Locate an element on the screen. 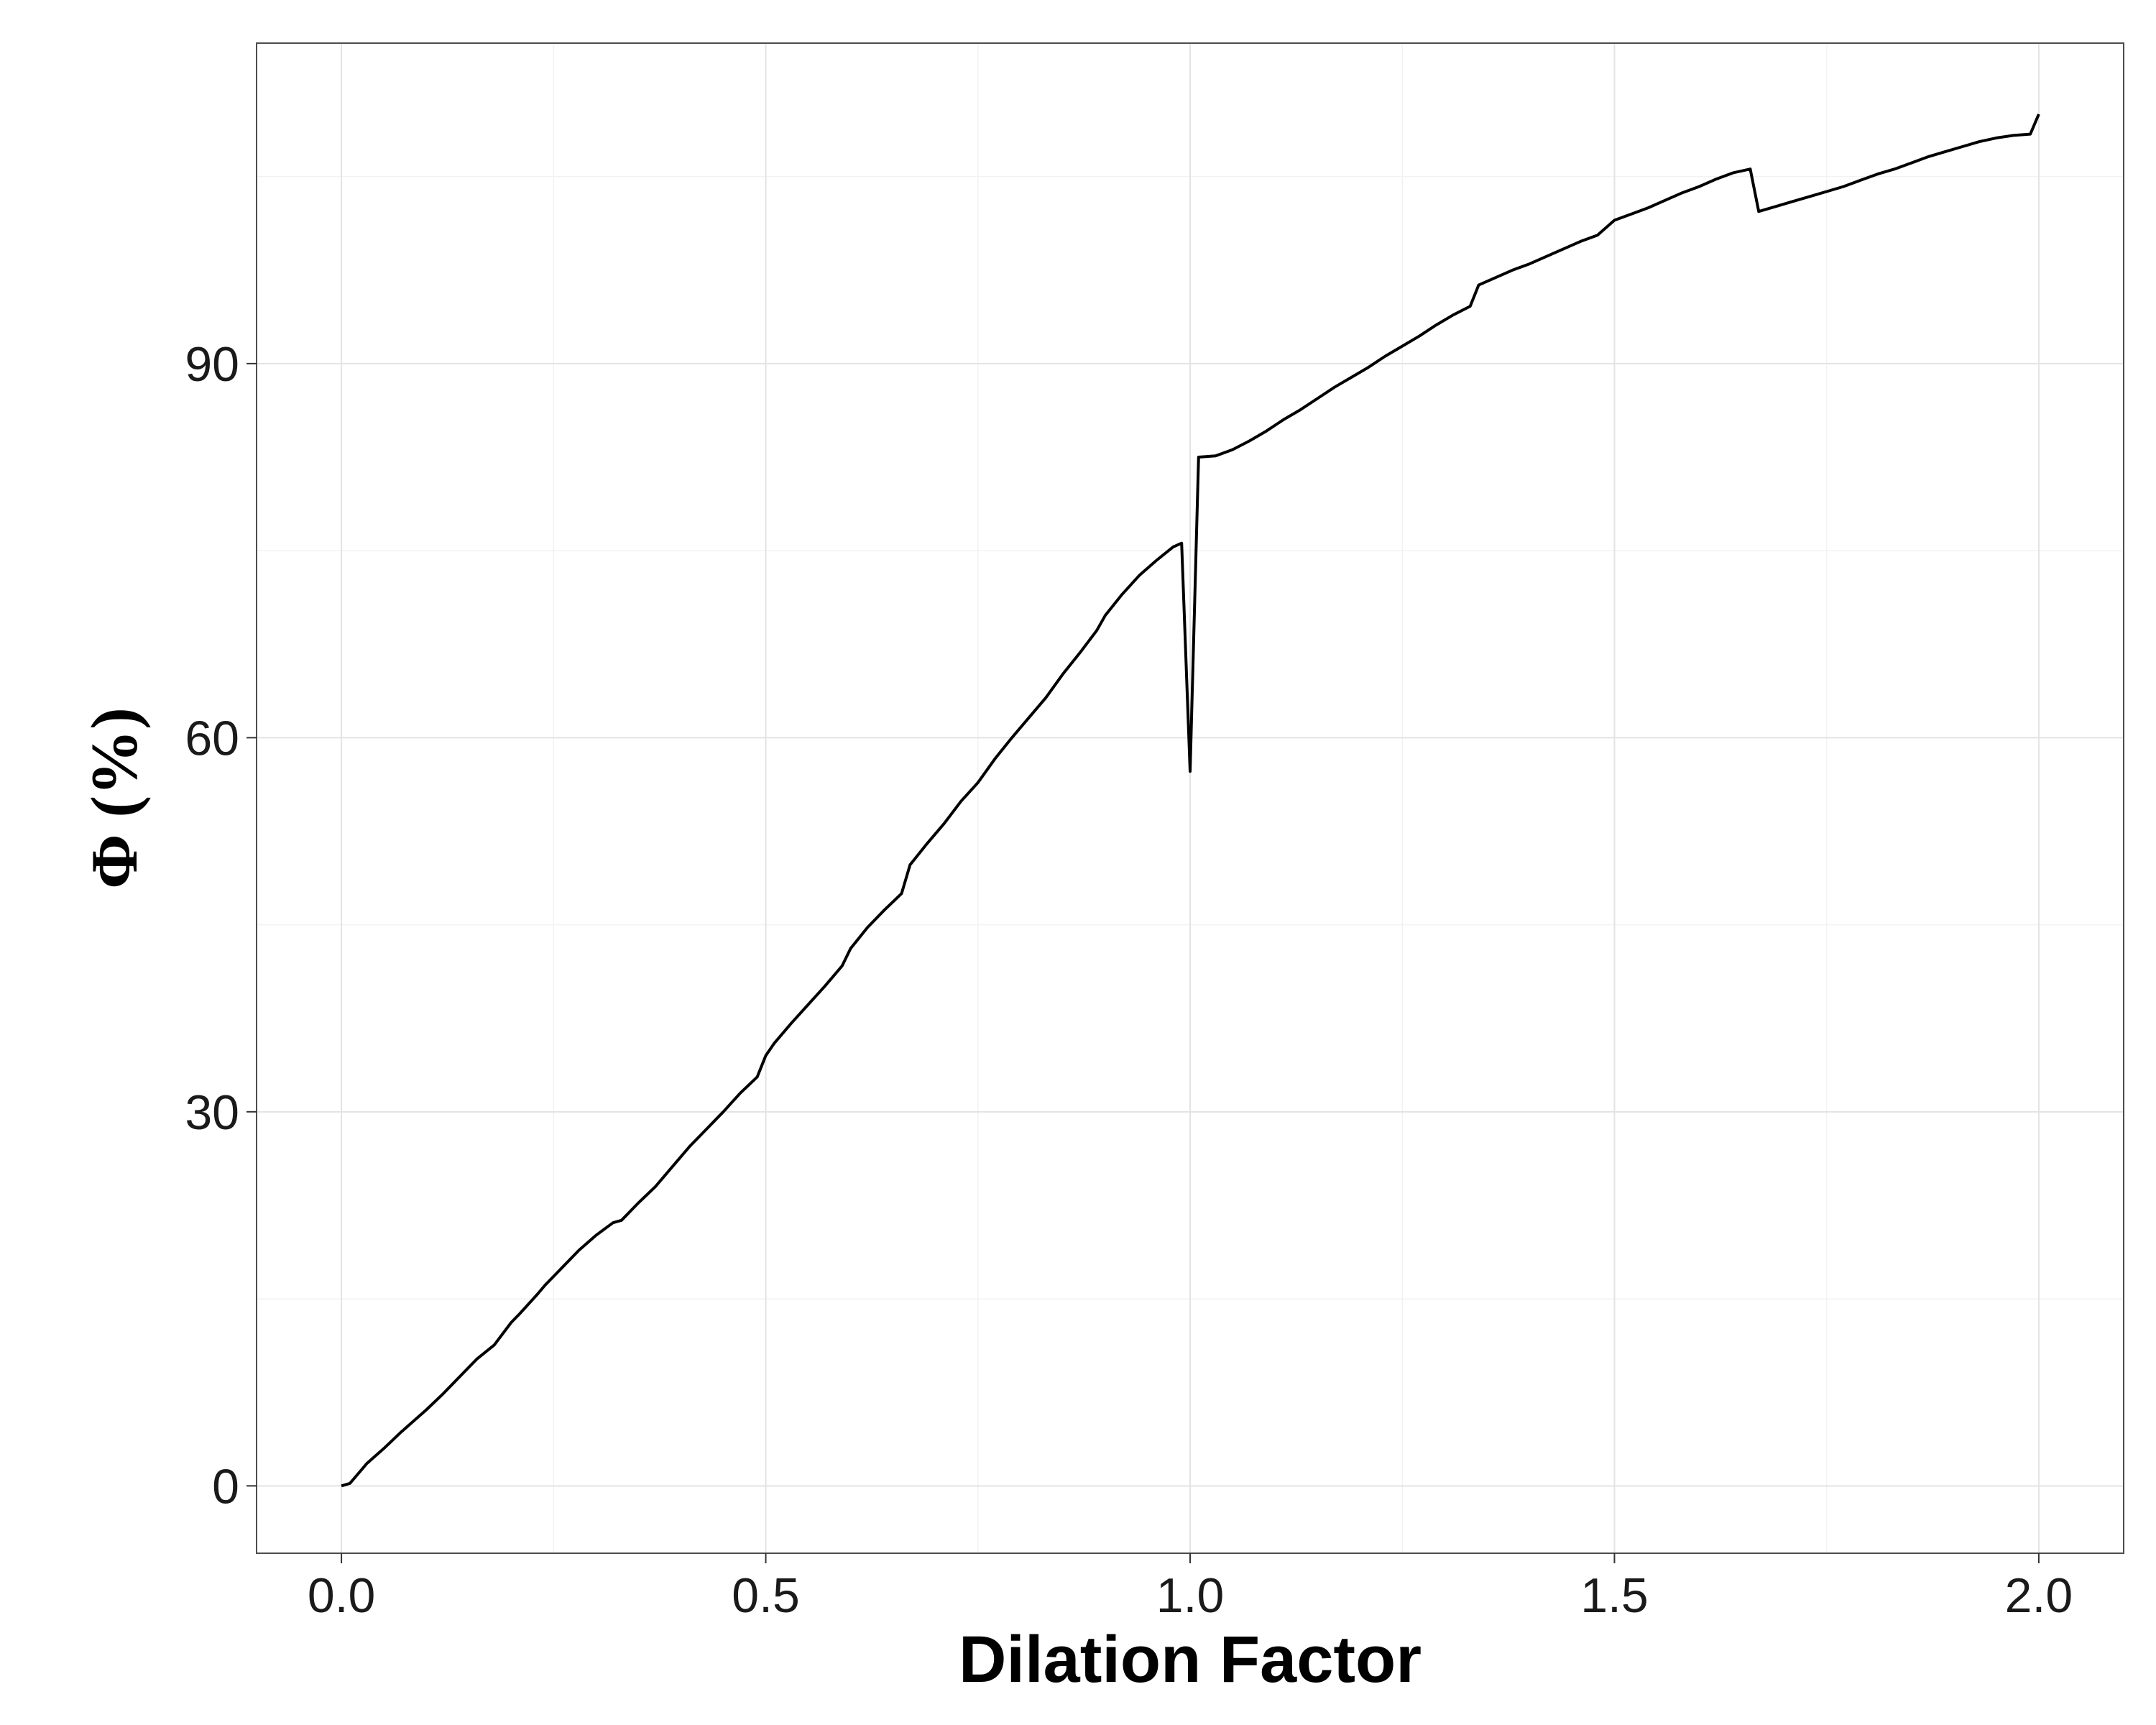 The image size is (2156, 1725). x-tick-label: 0.0 is located at coordinates (342, 1595).